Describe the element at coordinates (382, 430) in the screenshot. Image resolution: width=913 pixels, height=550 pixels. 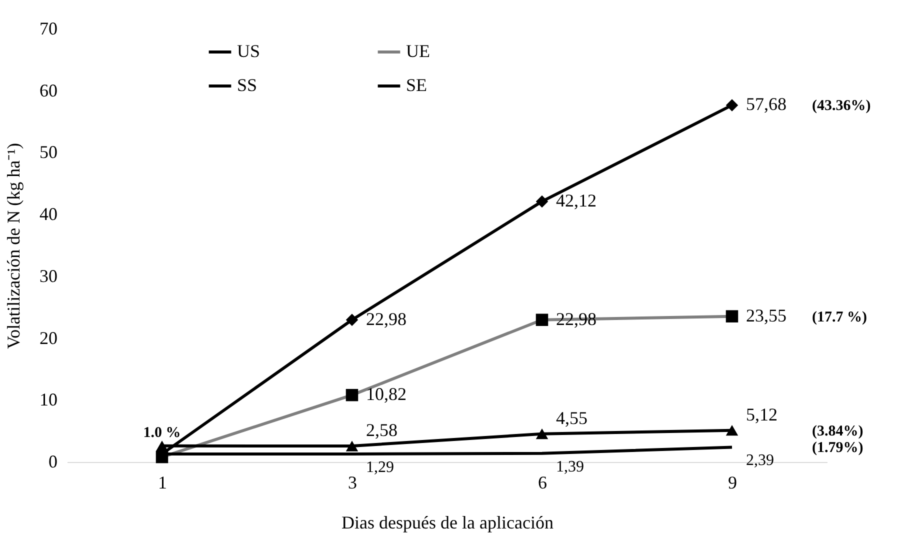
I see `data-label: 2,58` at that location.